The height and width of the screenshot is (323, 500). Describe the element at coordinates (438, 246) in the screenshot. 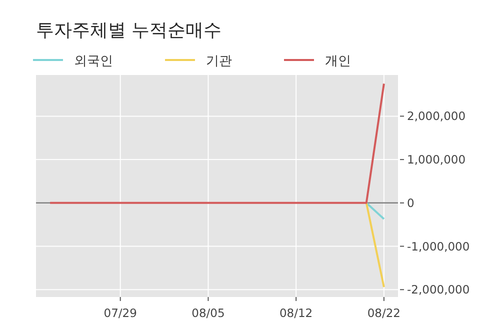

I see `y-tick-label: -1,000,000` at that location.